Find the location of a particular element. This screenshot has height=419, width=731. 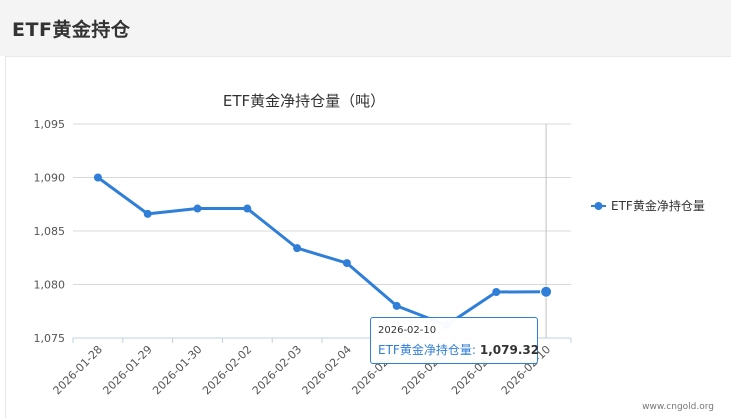

y-tick-label: 1,075 is located at coordinates (50, 338).